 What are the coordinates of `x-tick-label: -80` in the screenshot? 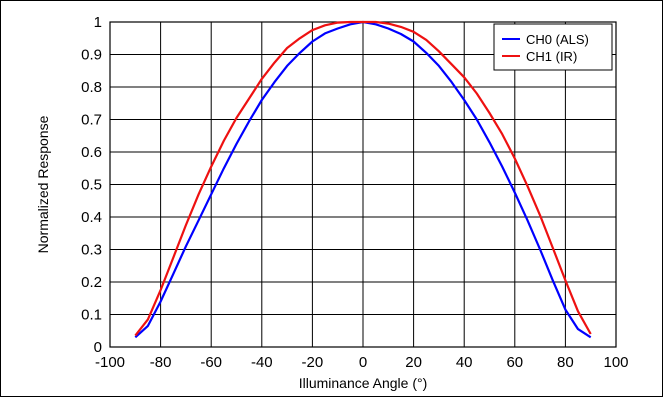 It's located at (161, 362).